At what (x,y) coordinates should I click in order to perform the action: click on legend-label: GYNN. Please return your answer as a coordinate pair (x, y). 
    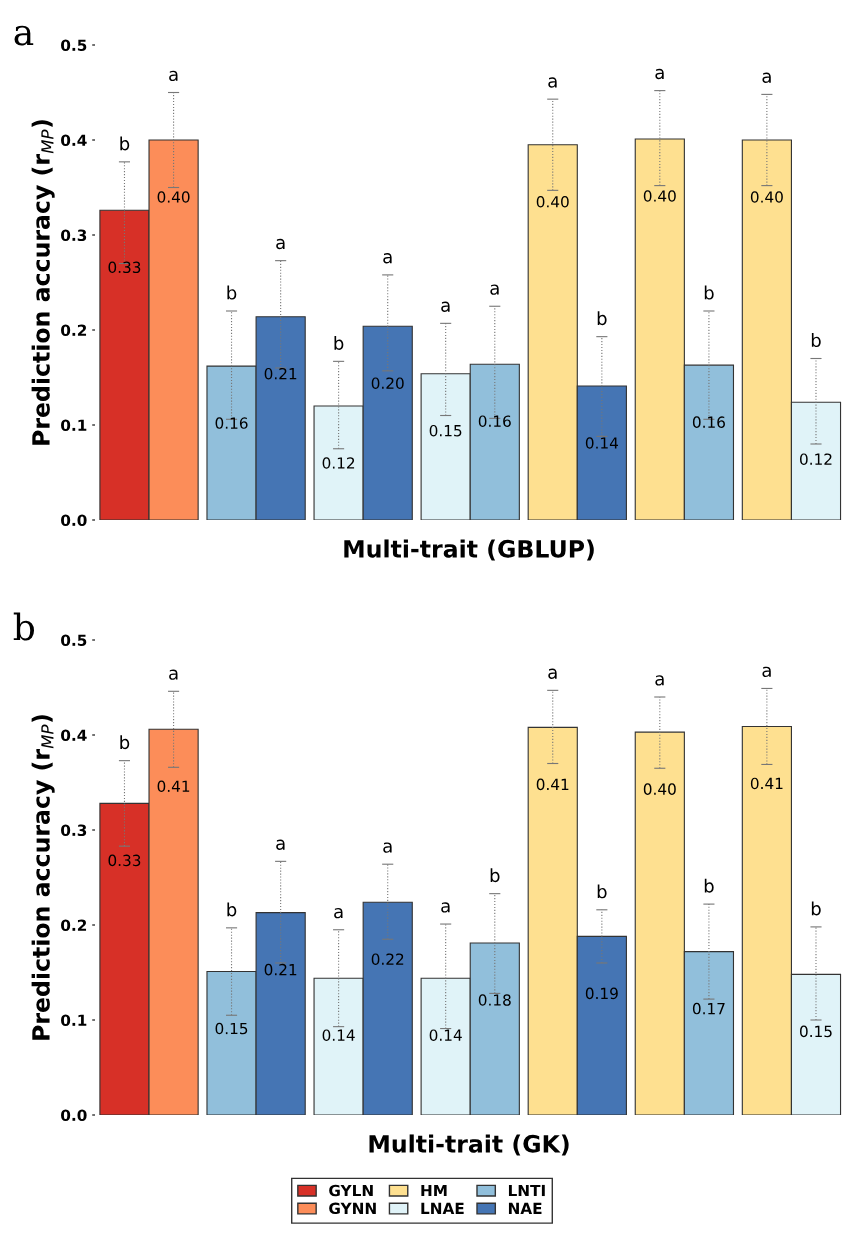
    Looking at the image, I should click on (352, 1208).